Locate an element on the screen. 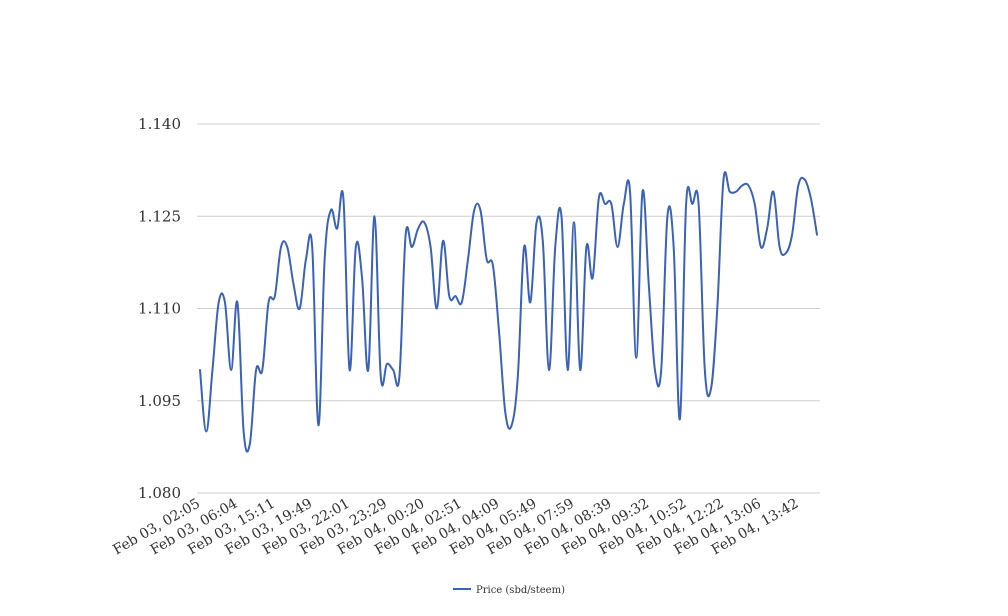 The height and width of the screenshot is (616, 1008). legend-label-price: Price (sbd/steem) is located at coordinates (520, 590).